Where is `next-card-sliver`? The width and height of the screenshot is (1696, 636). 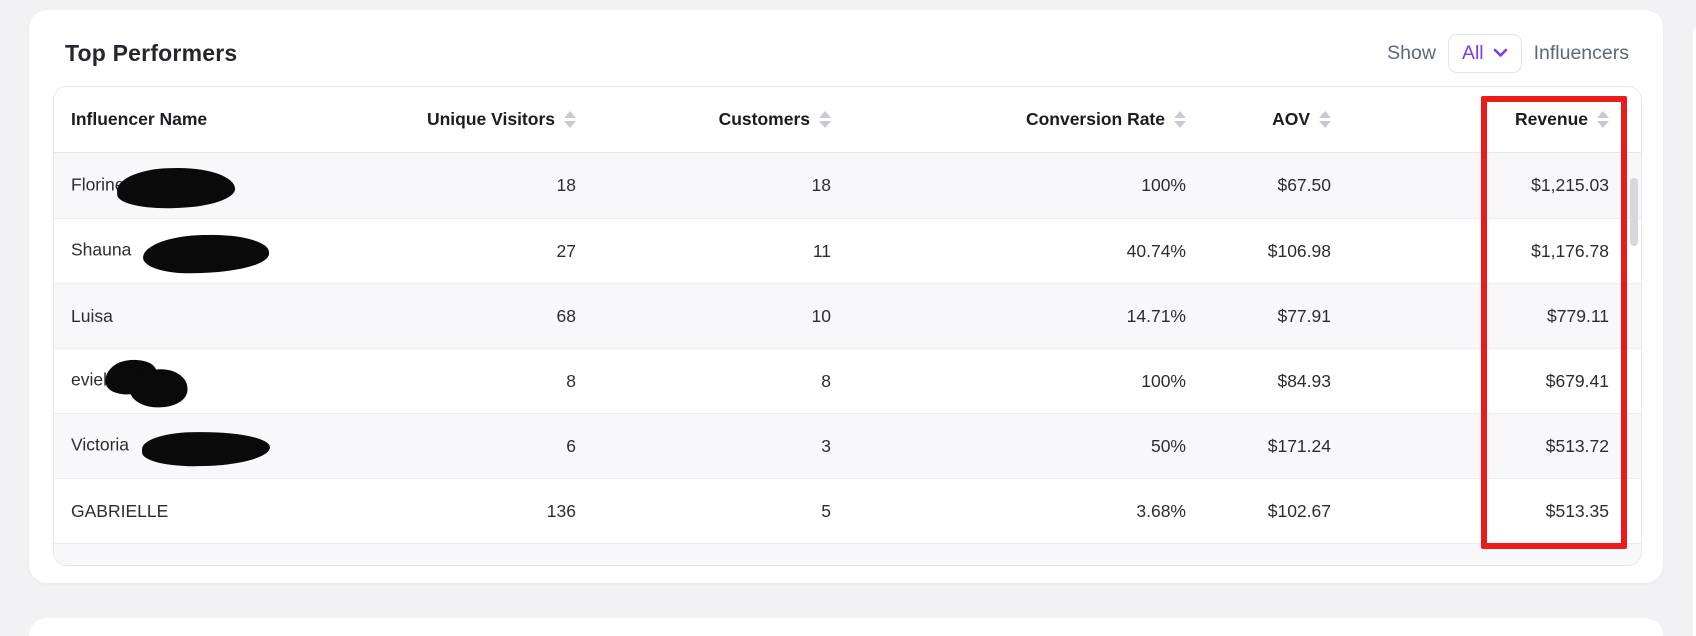
next-card-sliver is located at coordinates (846, 627).